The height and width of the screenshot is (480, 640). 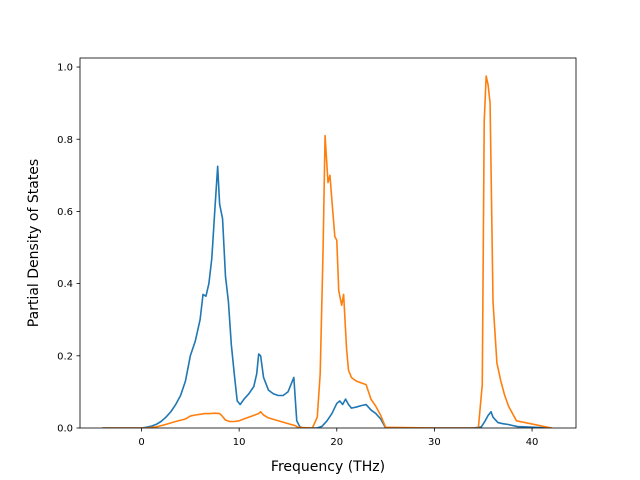 I want to click on y-tick-label: 0.4, so click(x=65, y=284).